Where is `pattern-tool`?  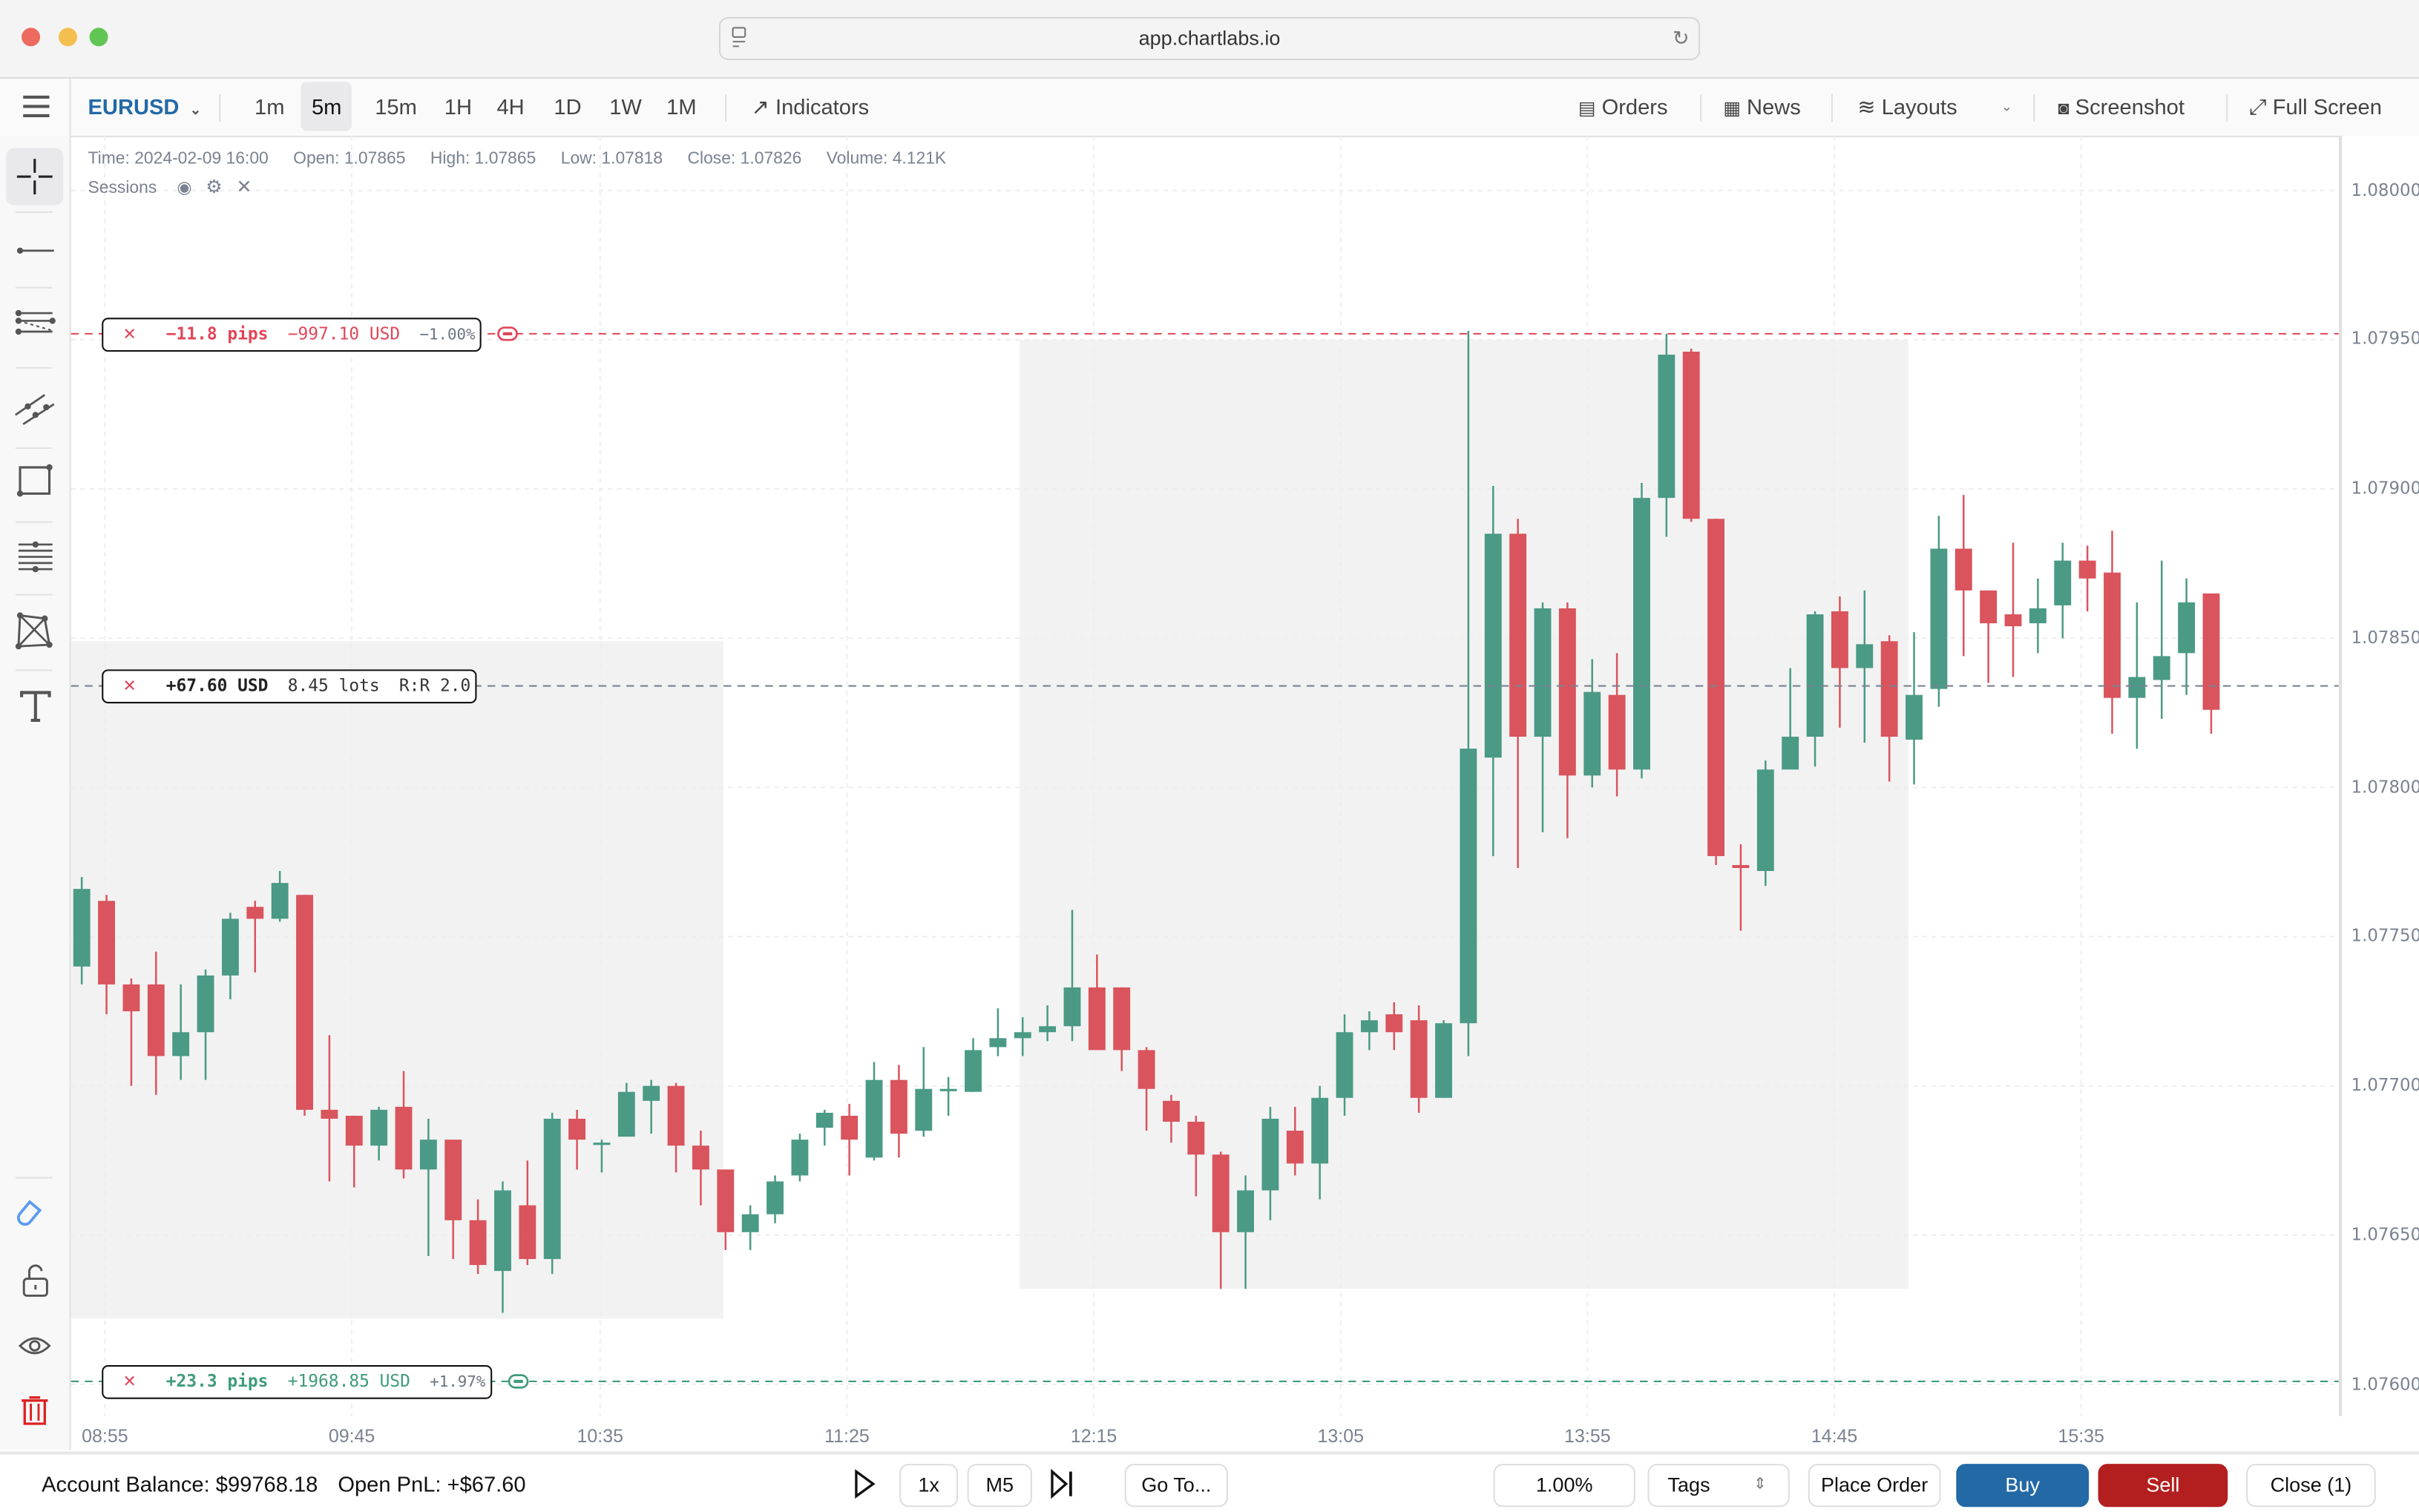
pattern-tool is located at coordinates (34, 631).